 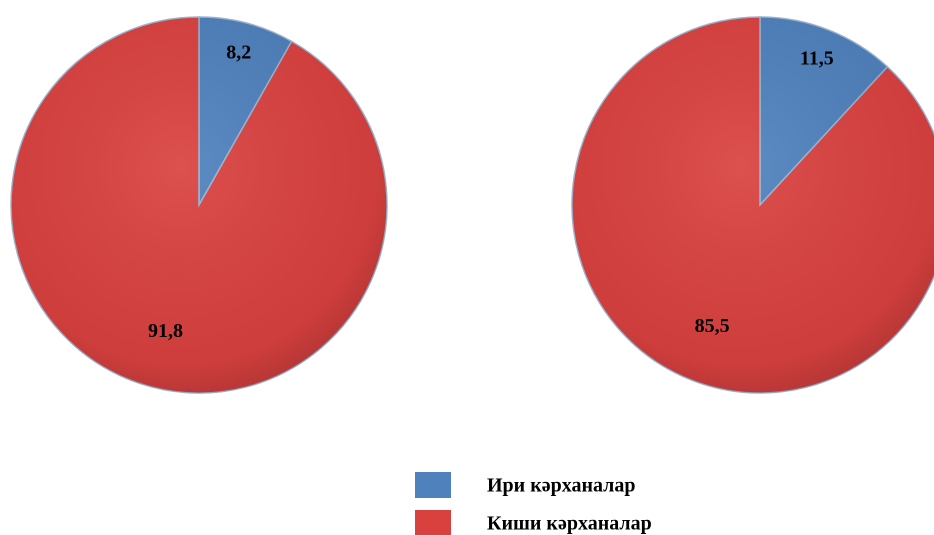 I want to click on legend-label: Киши кәрханалар, so click(x=569, y=524).